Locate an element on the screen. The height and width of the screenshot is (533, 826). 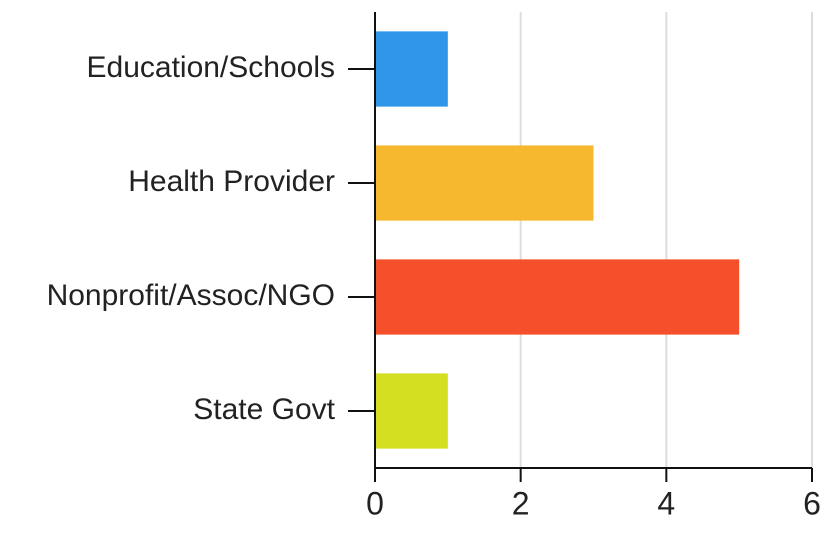
y-tick-label: Nonprofit/Assoc/NGO is located at coordinates (191, 295).